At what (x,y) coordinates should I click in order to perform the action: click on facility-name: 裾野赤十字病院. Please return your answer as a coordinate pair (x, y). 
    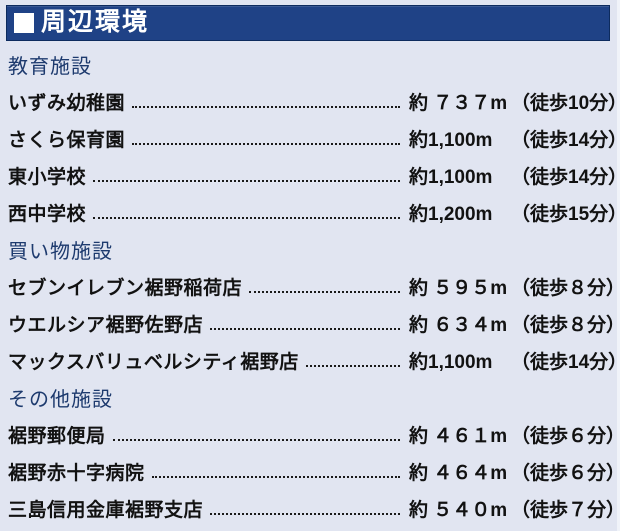
    Looking at the image, I should click on (76, 473).